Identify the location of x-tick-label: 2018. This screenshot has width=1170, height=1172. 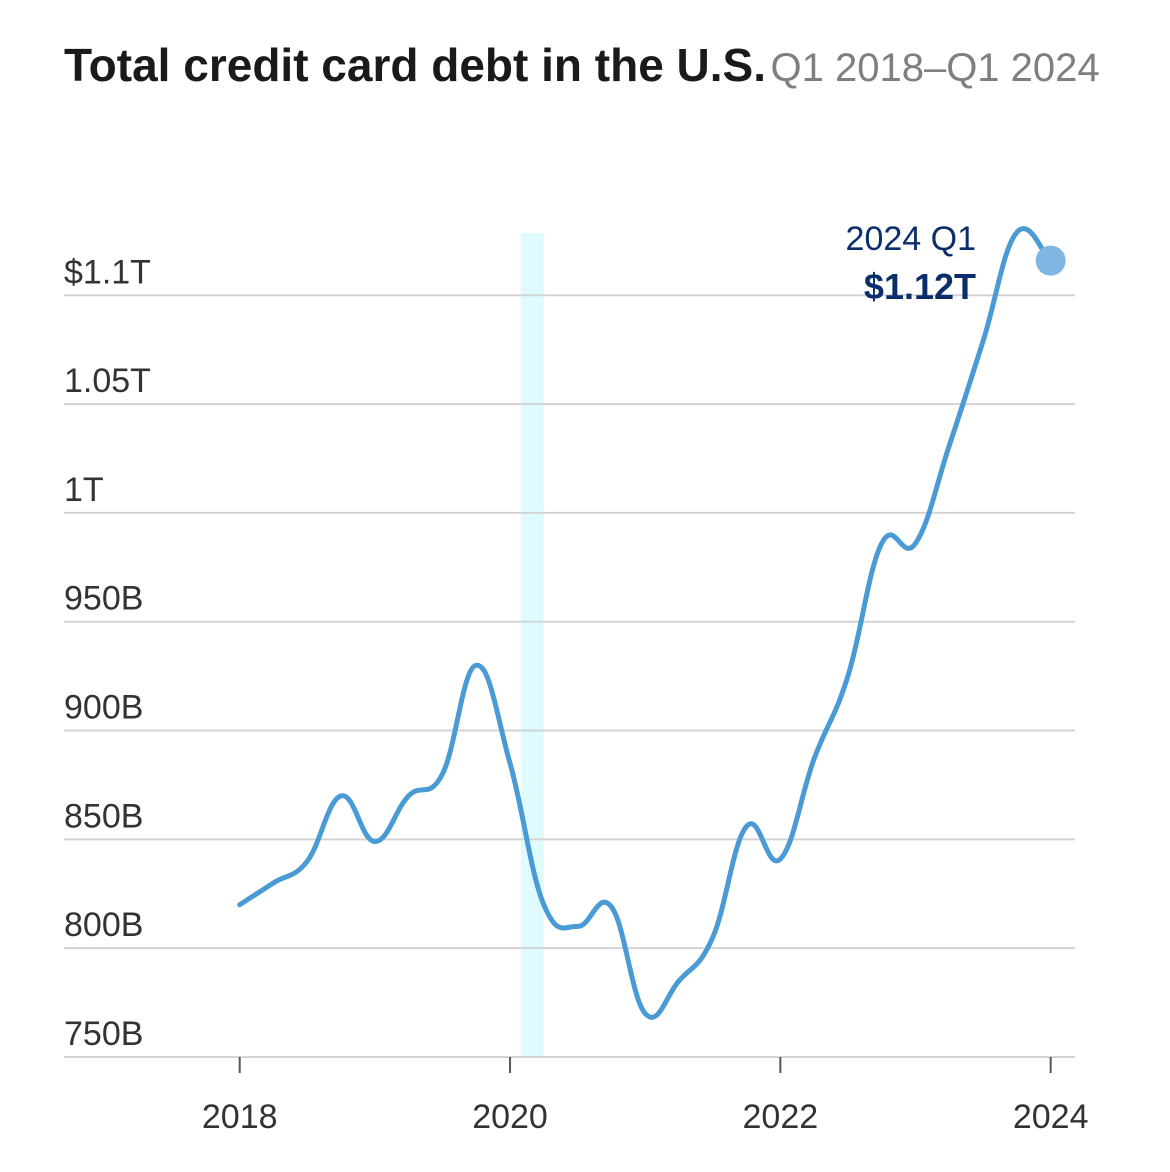
(240, 1117).